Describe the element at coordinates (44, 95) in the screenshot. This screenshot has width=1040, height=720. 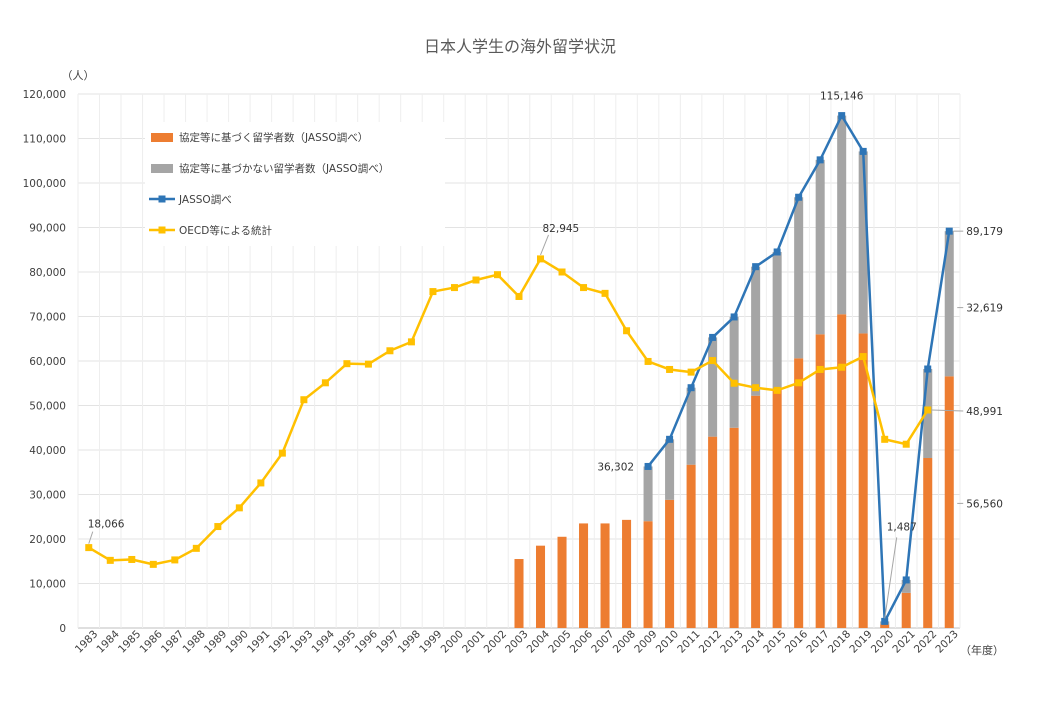
I see `y-tick-label: 120,000` at that location.